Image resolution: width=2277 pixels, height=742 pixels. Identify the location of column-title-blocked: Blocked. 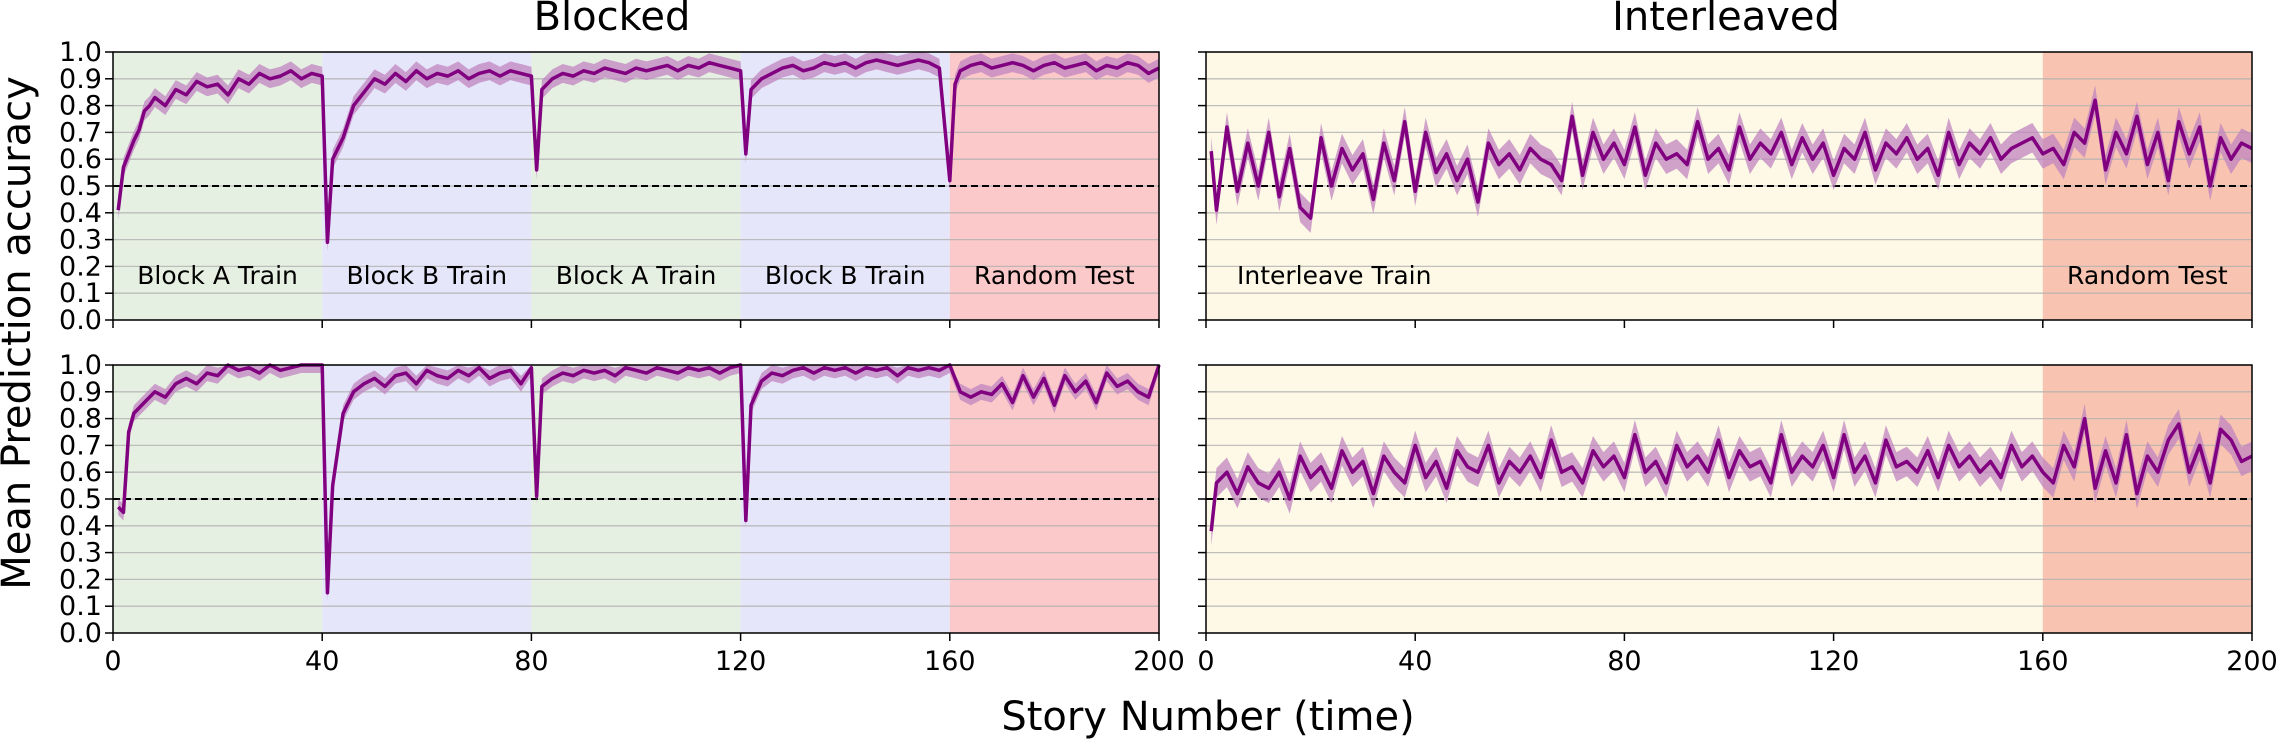
(612, 20).